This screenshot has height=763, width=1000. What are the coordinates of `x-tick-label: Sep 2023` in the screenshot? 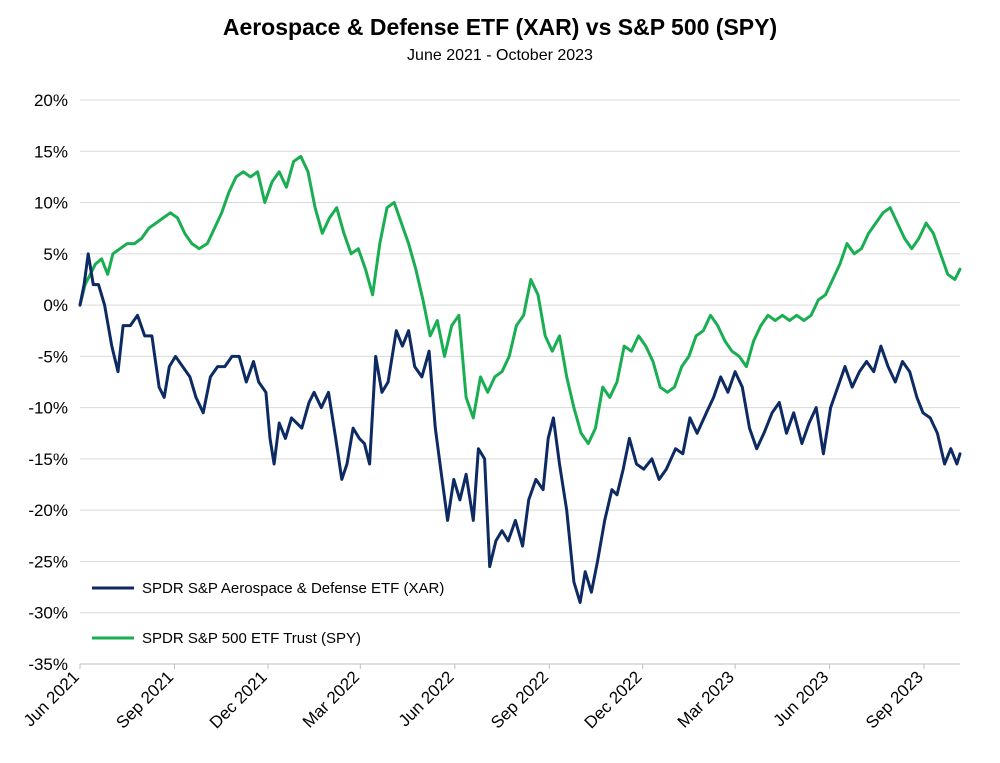 It's located at (894, 699).